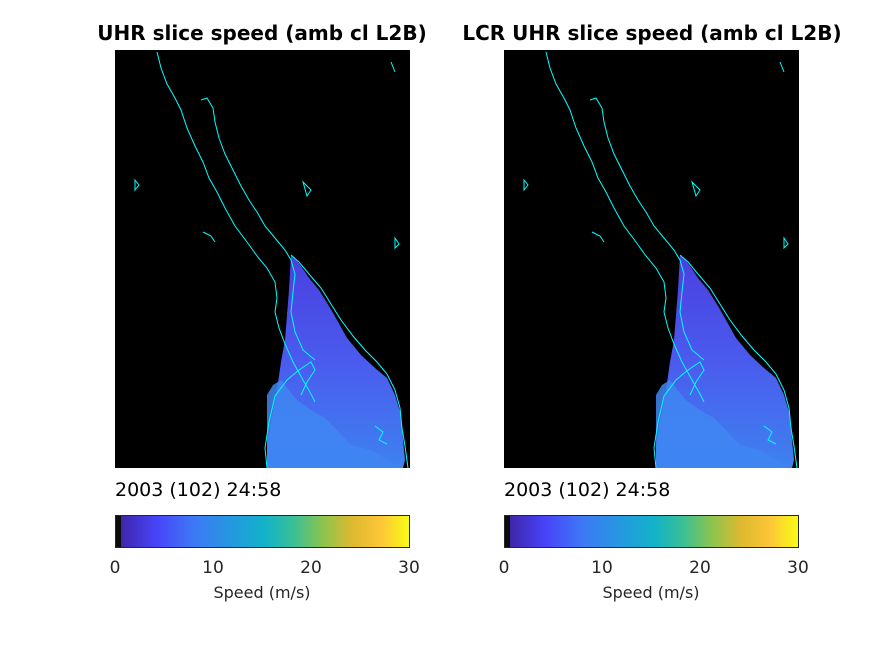  I want to click on colorbar-tick-right-10: 10, so click(602, 568).